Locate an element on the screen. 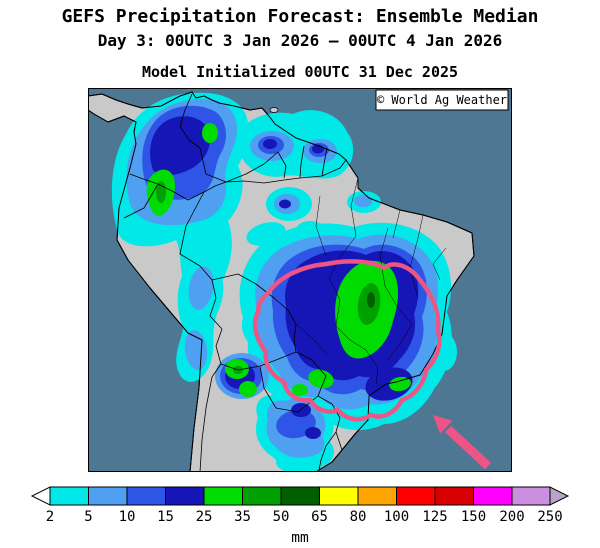 Image resolution: width=600 pixels, height=548 pixels. state-borders is located at coordinates (371, 281).